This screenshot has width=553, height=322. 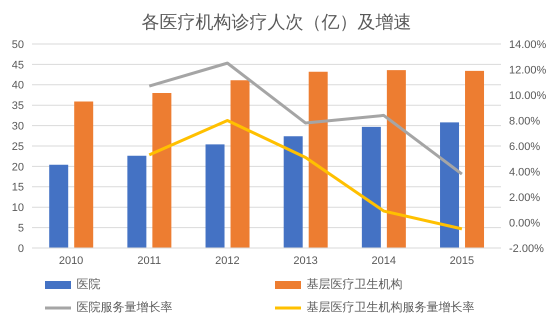 What do you see at coordinates (18, 65) in the screenshot?
I see `y-tick-label: 45` at bounding box center [18, 65].